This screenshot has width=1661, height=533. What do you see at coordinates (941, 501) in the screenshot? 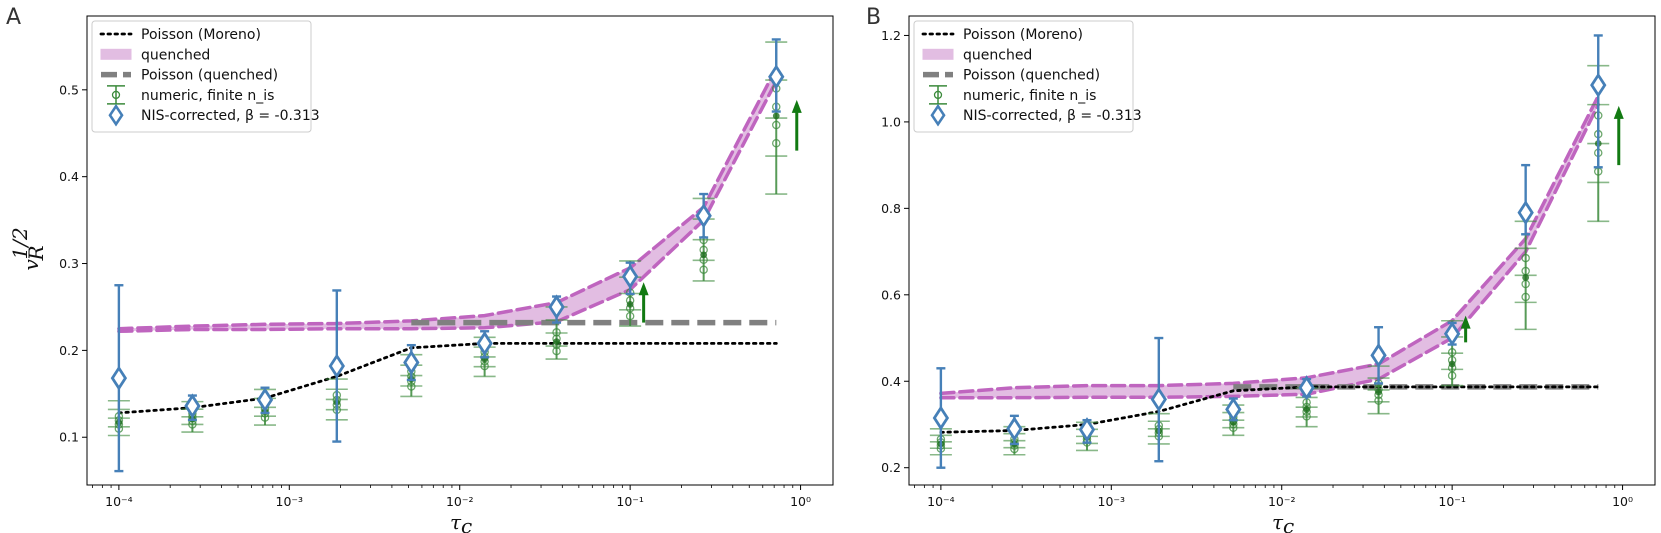
I see `x-tick-label: 10⁻⁴` at bounding box center [941, 501].